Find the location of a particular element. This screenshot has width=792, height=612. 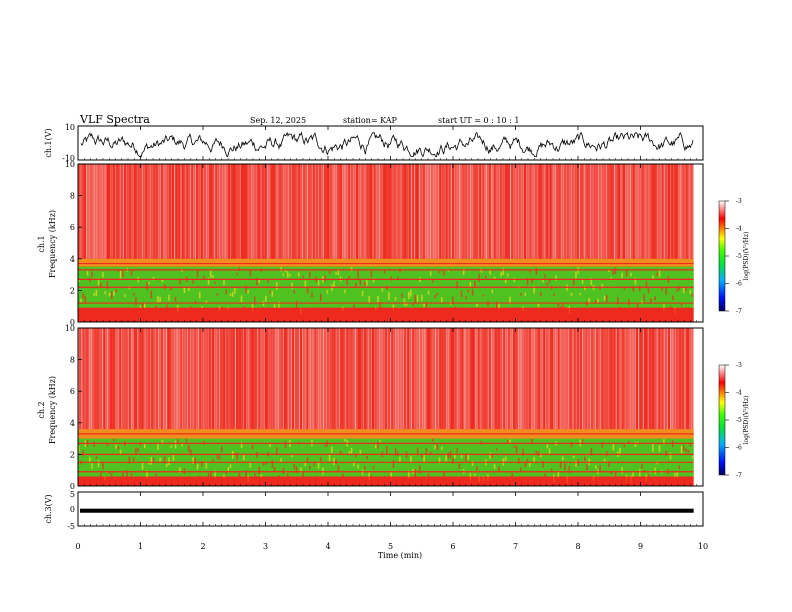

ch2-colorbar-label: log(PSD)(V²/Hz) is located at coordinates (746, 420).